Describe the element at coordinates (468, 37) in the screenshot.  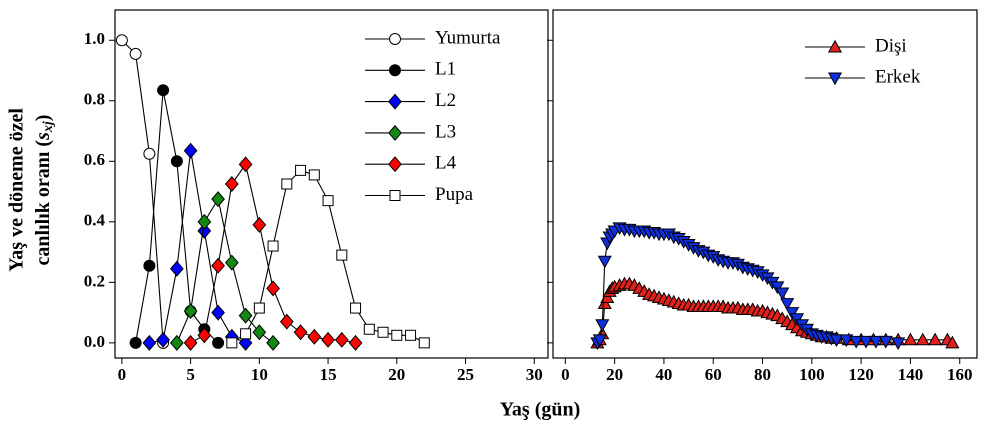
I see `legend-label: Yumurta` at that location.